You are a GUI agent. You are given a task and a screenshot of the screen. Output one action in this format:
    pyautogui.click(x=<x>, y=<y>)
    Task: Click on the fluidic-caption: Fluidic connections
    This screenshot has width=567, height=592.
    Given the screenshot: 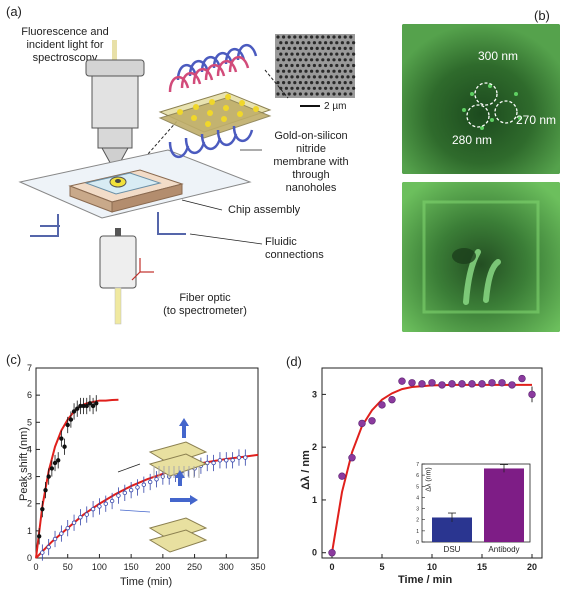 What is the action you would take?
    pyautogui.click(x=294, y=248)
    